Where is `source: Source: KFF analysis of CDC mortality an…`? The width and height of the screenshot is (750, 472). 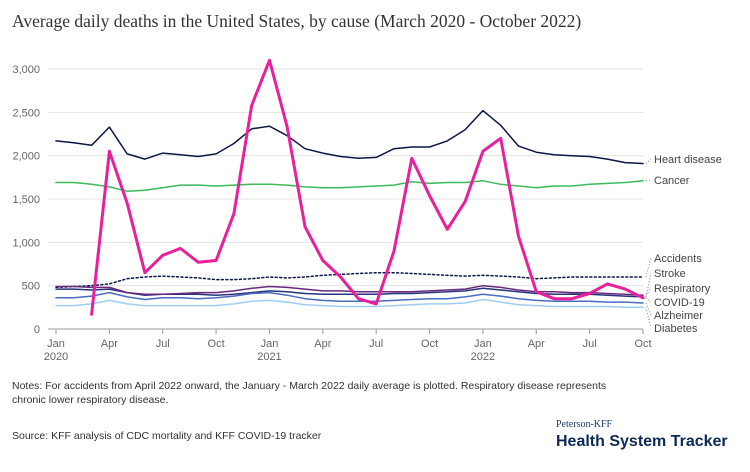 source: Source: KFF analysis of CDC mortality an… is located at coordinates (167, 436).